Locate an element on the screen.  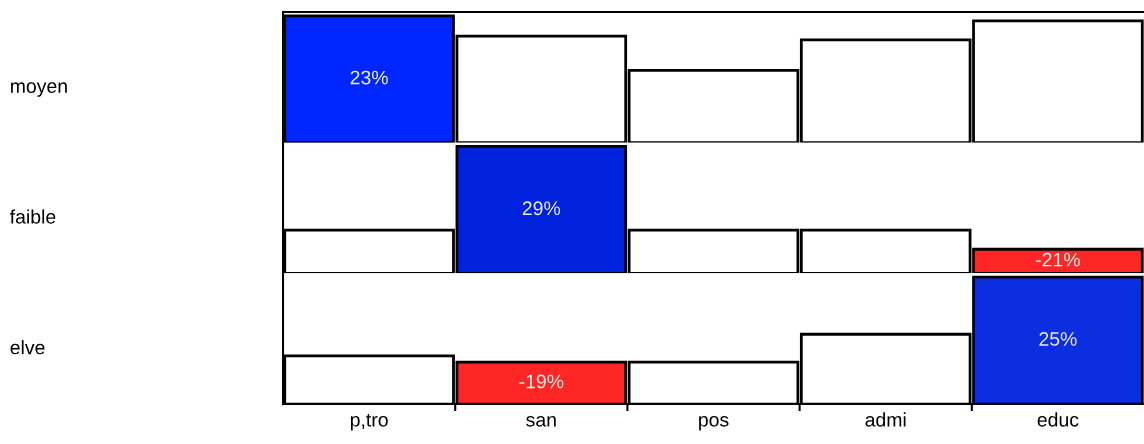
x-tick-label: san is located at coordinates (541, 421).